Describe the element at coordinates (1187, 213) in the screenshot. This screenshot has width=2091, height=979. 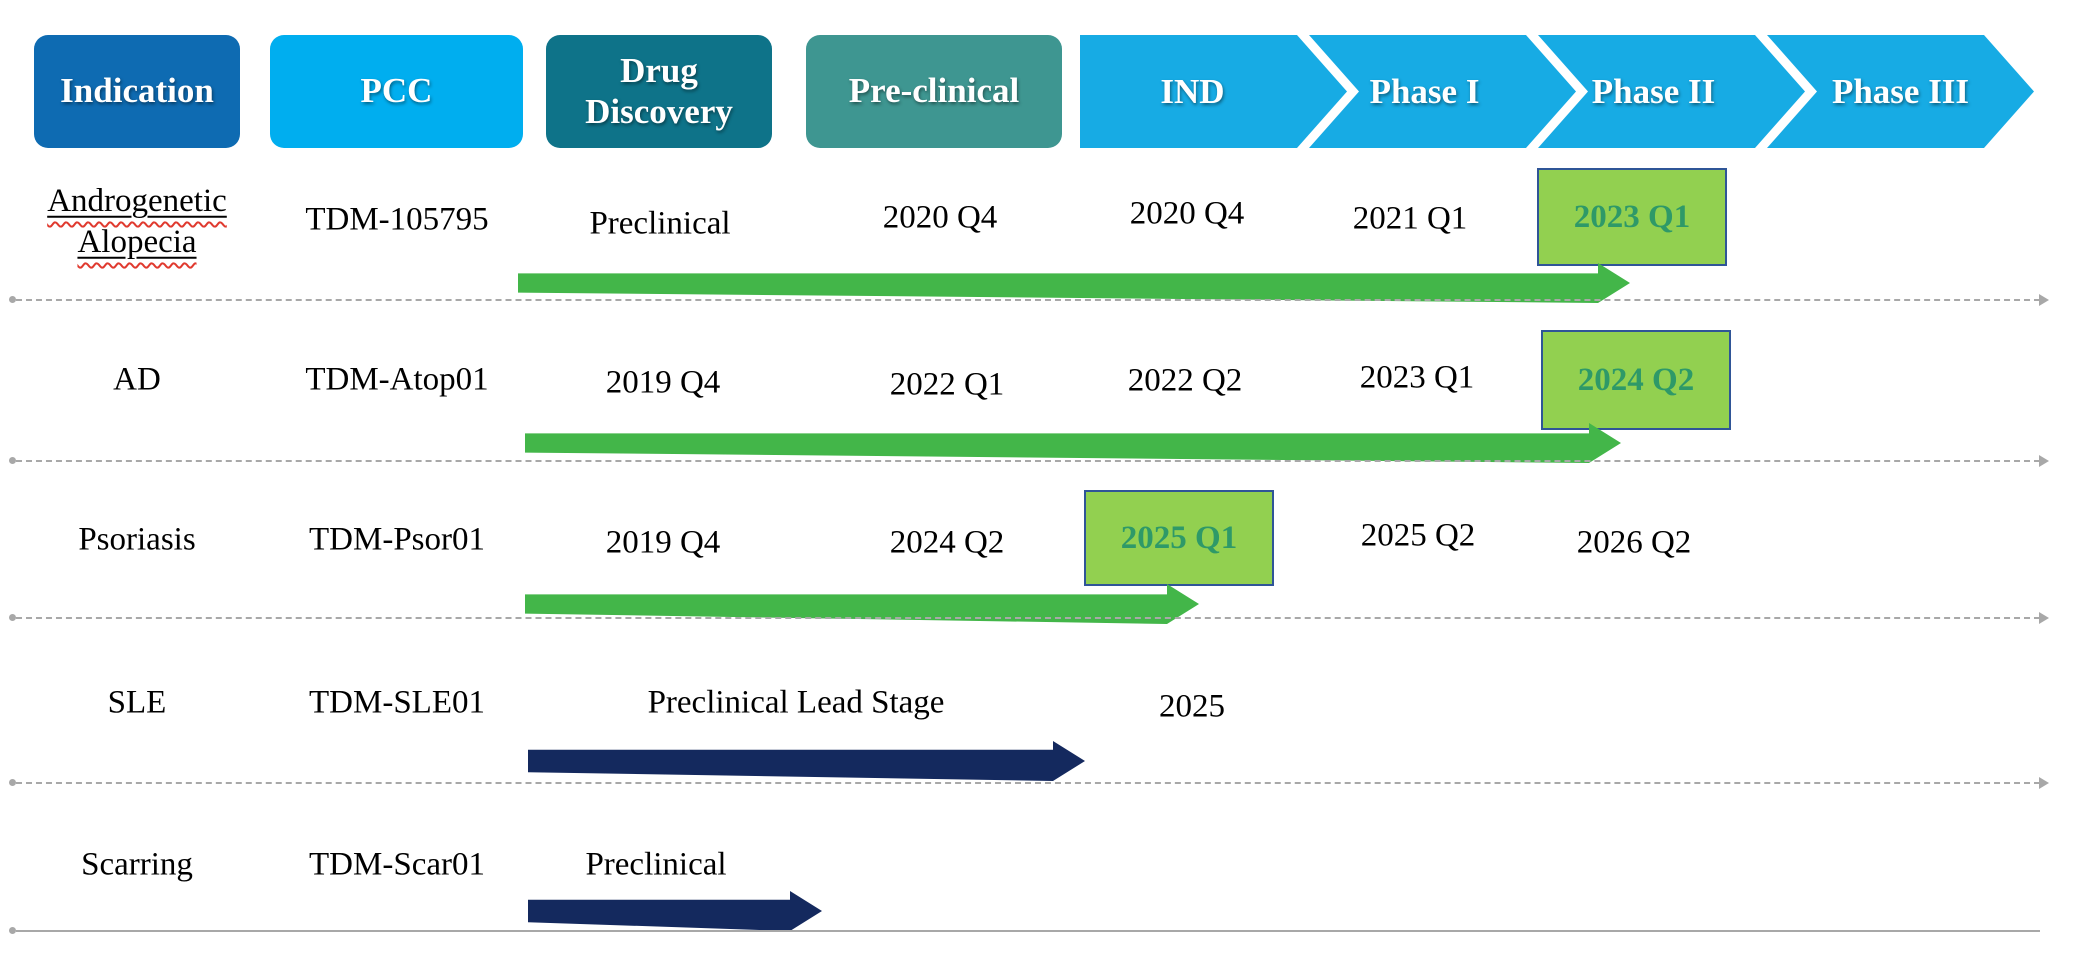
I see `ind-value: 2020 Q4` at that location.